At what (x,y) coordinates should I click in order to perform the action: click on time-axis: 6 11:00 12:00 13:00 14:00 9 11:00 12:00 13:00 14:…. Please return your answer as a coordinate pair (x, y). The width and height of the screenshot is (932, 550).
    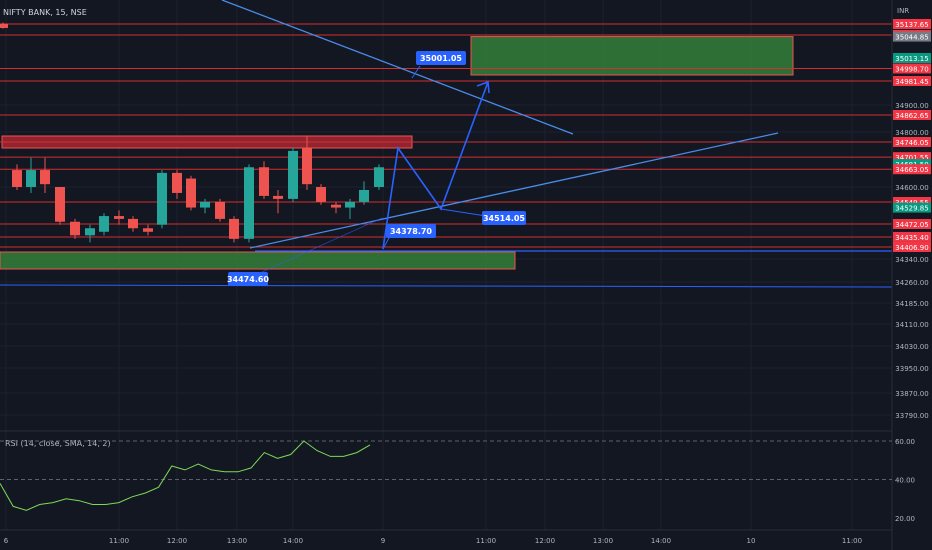
    Looking at the image, I should click on (433, 541).